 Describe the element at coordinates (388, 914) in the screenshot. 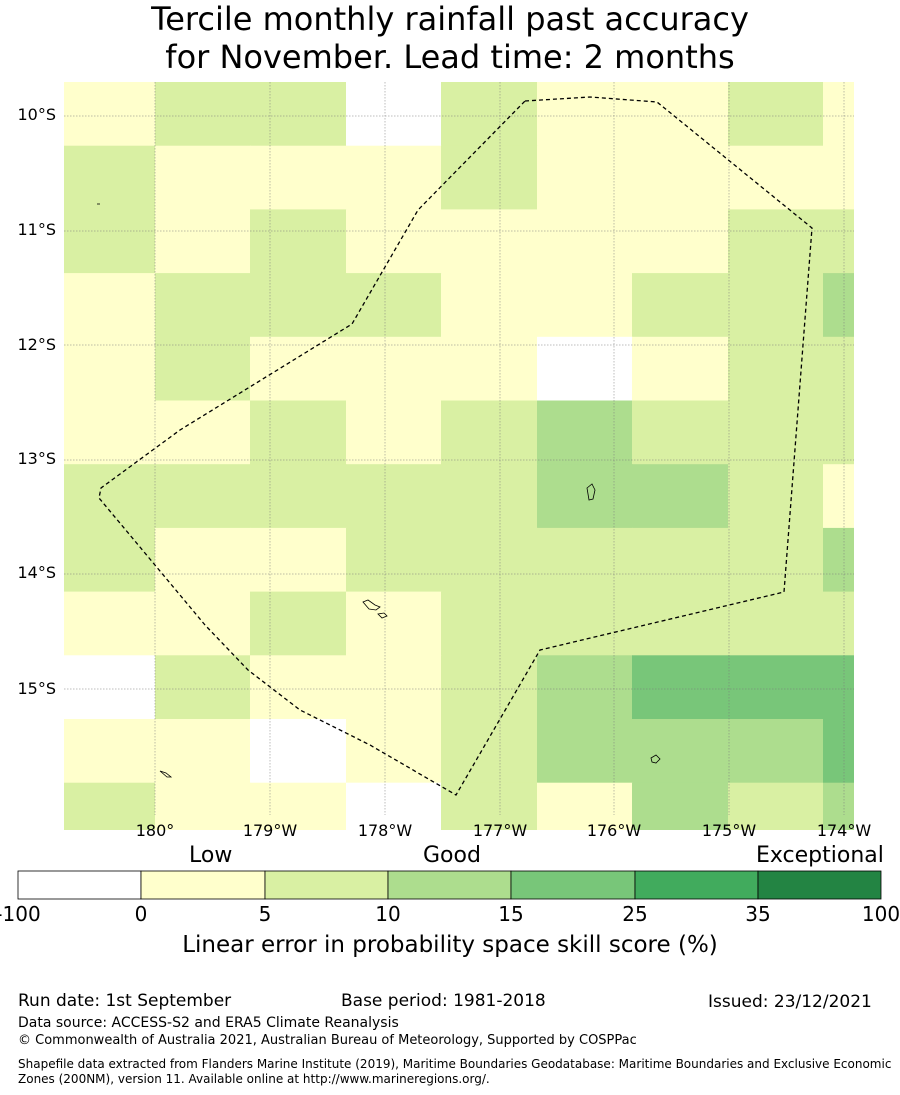

I see `legend-tick: 10` at that location.